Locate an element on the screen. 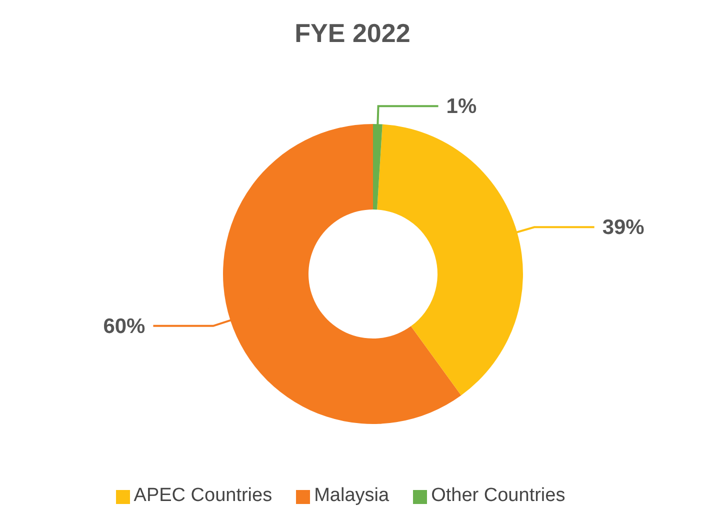  legend-label: Other Countries is located at coordinates (498, 495).